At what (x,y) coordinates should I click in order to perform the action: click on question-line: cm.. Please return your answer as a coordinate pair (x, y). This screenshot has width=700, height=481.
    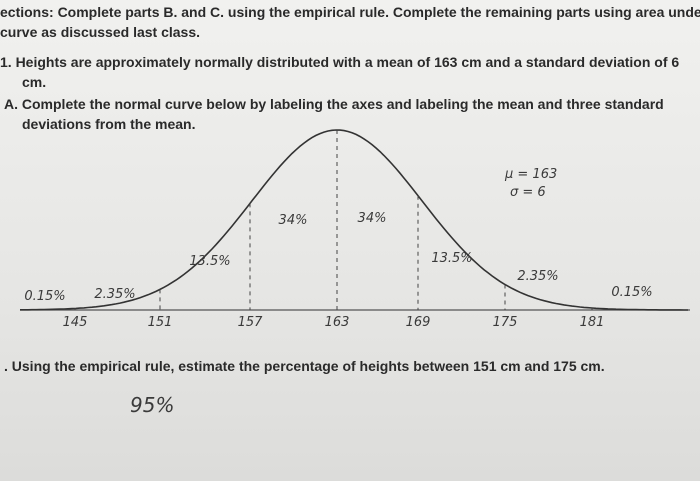
    Looking at the image, I should click on (34, 82).